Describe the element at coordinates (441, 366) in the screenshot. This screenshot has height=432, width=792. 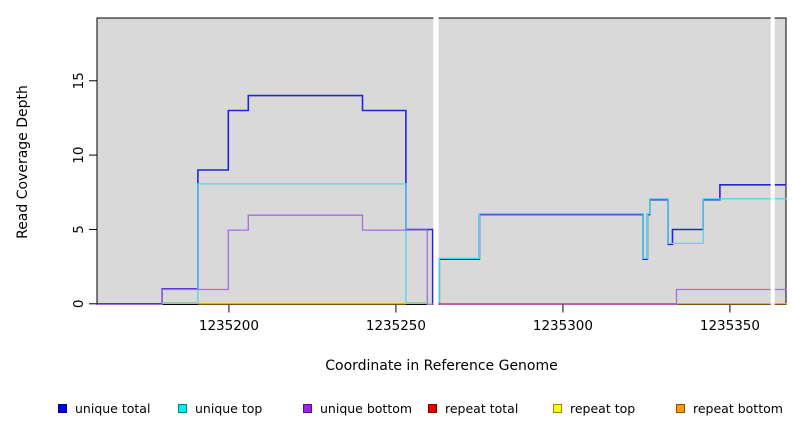
I see `x-axis-title: Coordinate in Reference Genome` at that location.